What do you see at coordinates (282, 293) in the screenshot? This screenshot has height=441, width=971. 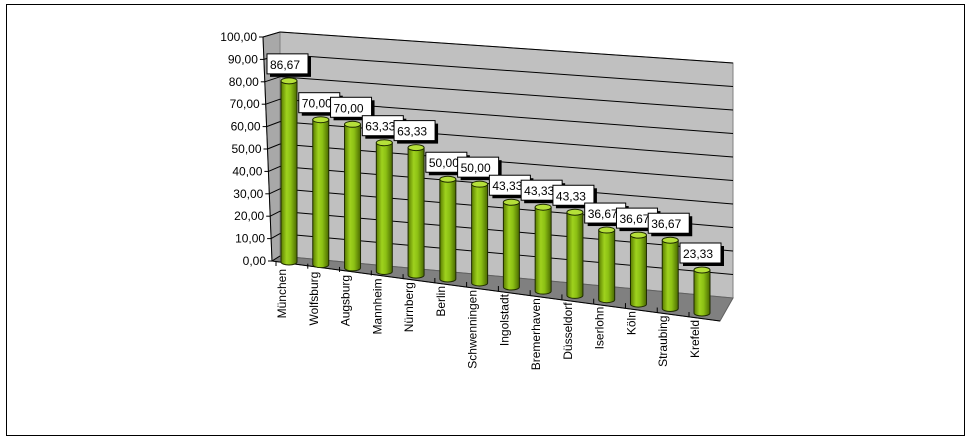 I see `x-tick-label: München` at bounding box center [282, 293].